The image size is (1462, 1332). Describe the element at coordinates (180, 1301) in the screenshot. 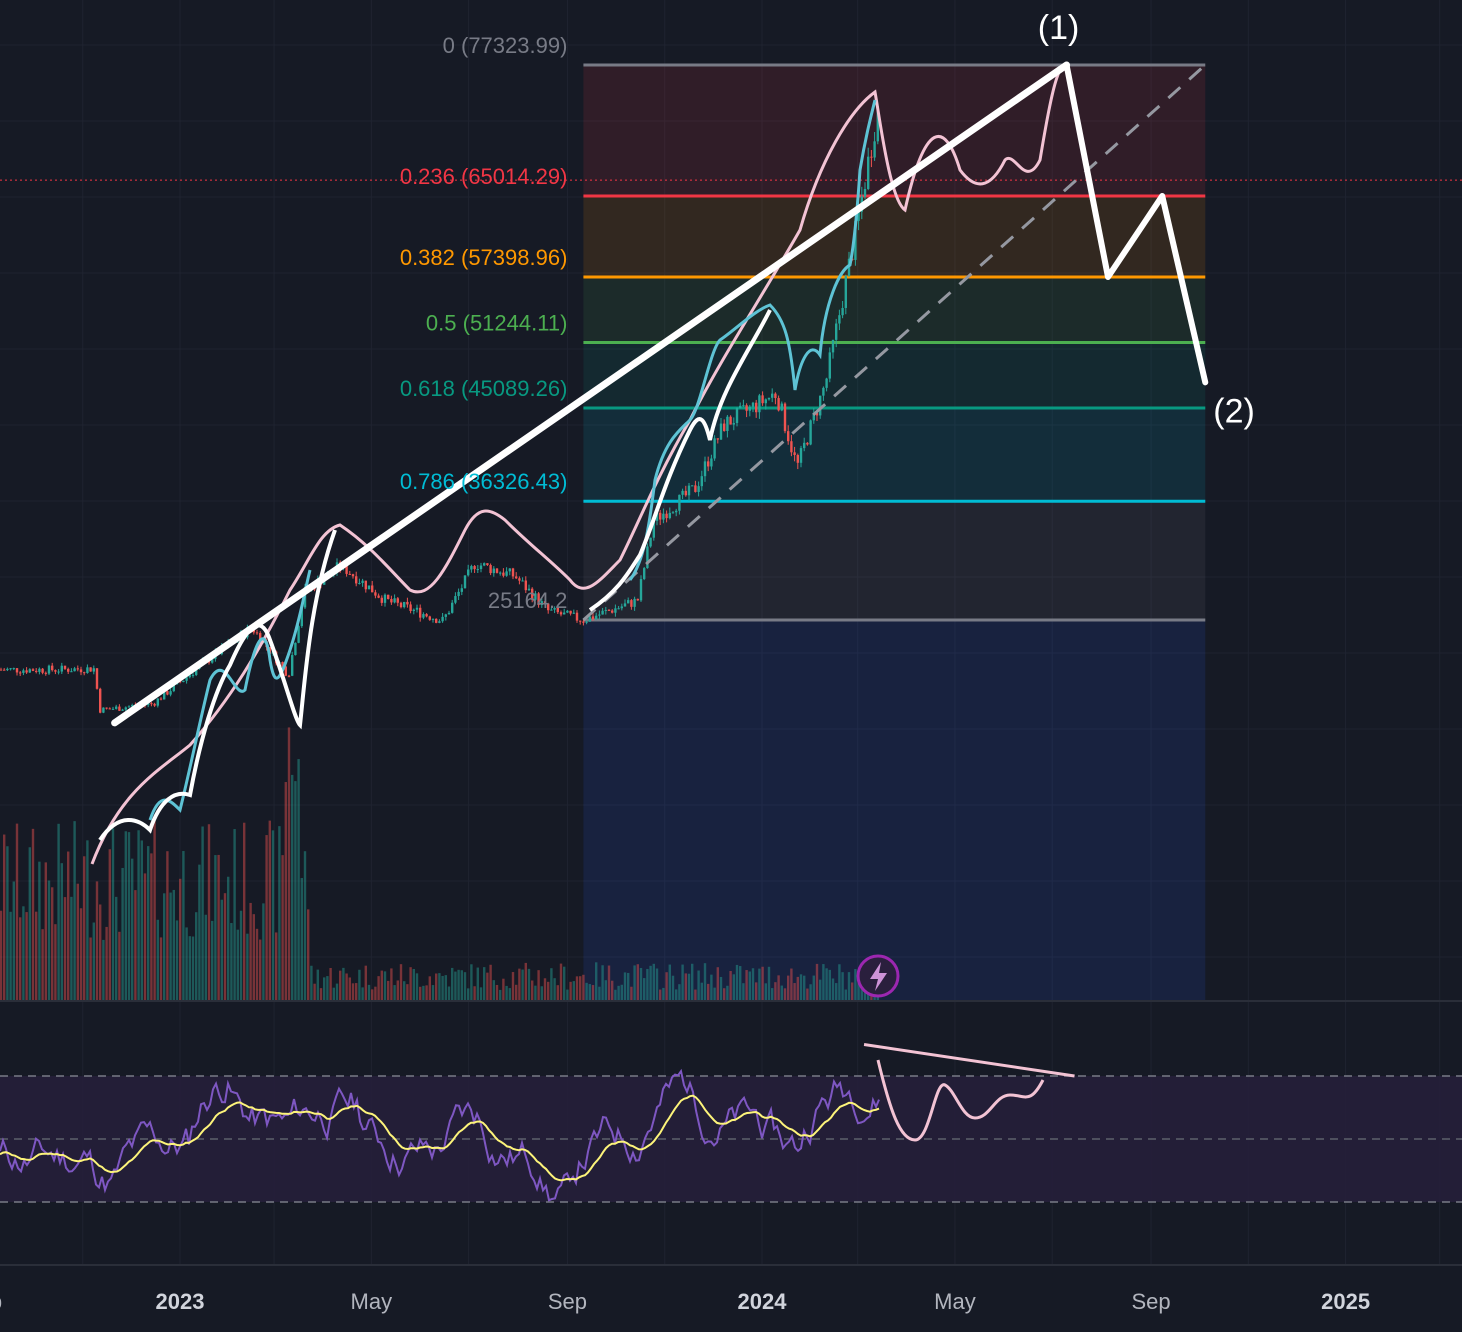

I see `x-axis-tick-2023: 2023` at that location.